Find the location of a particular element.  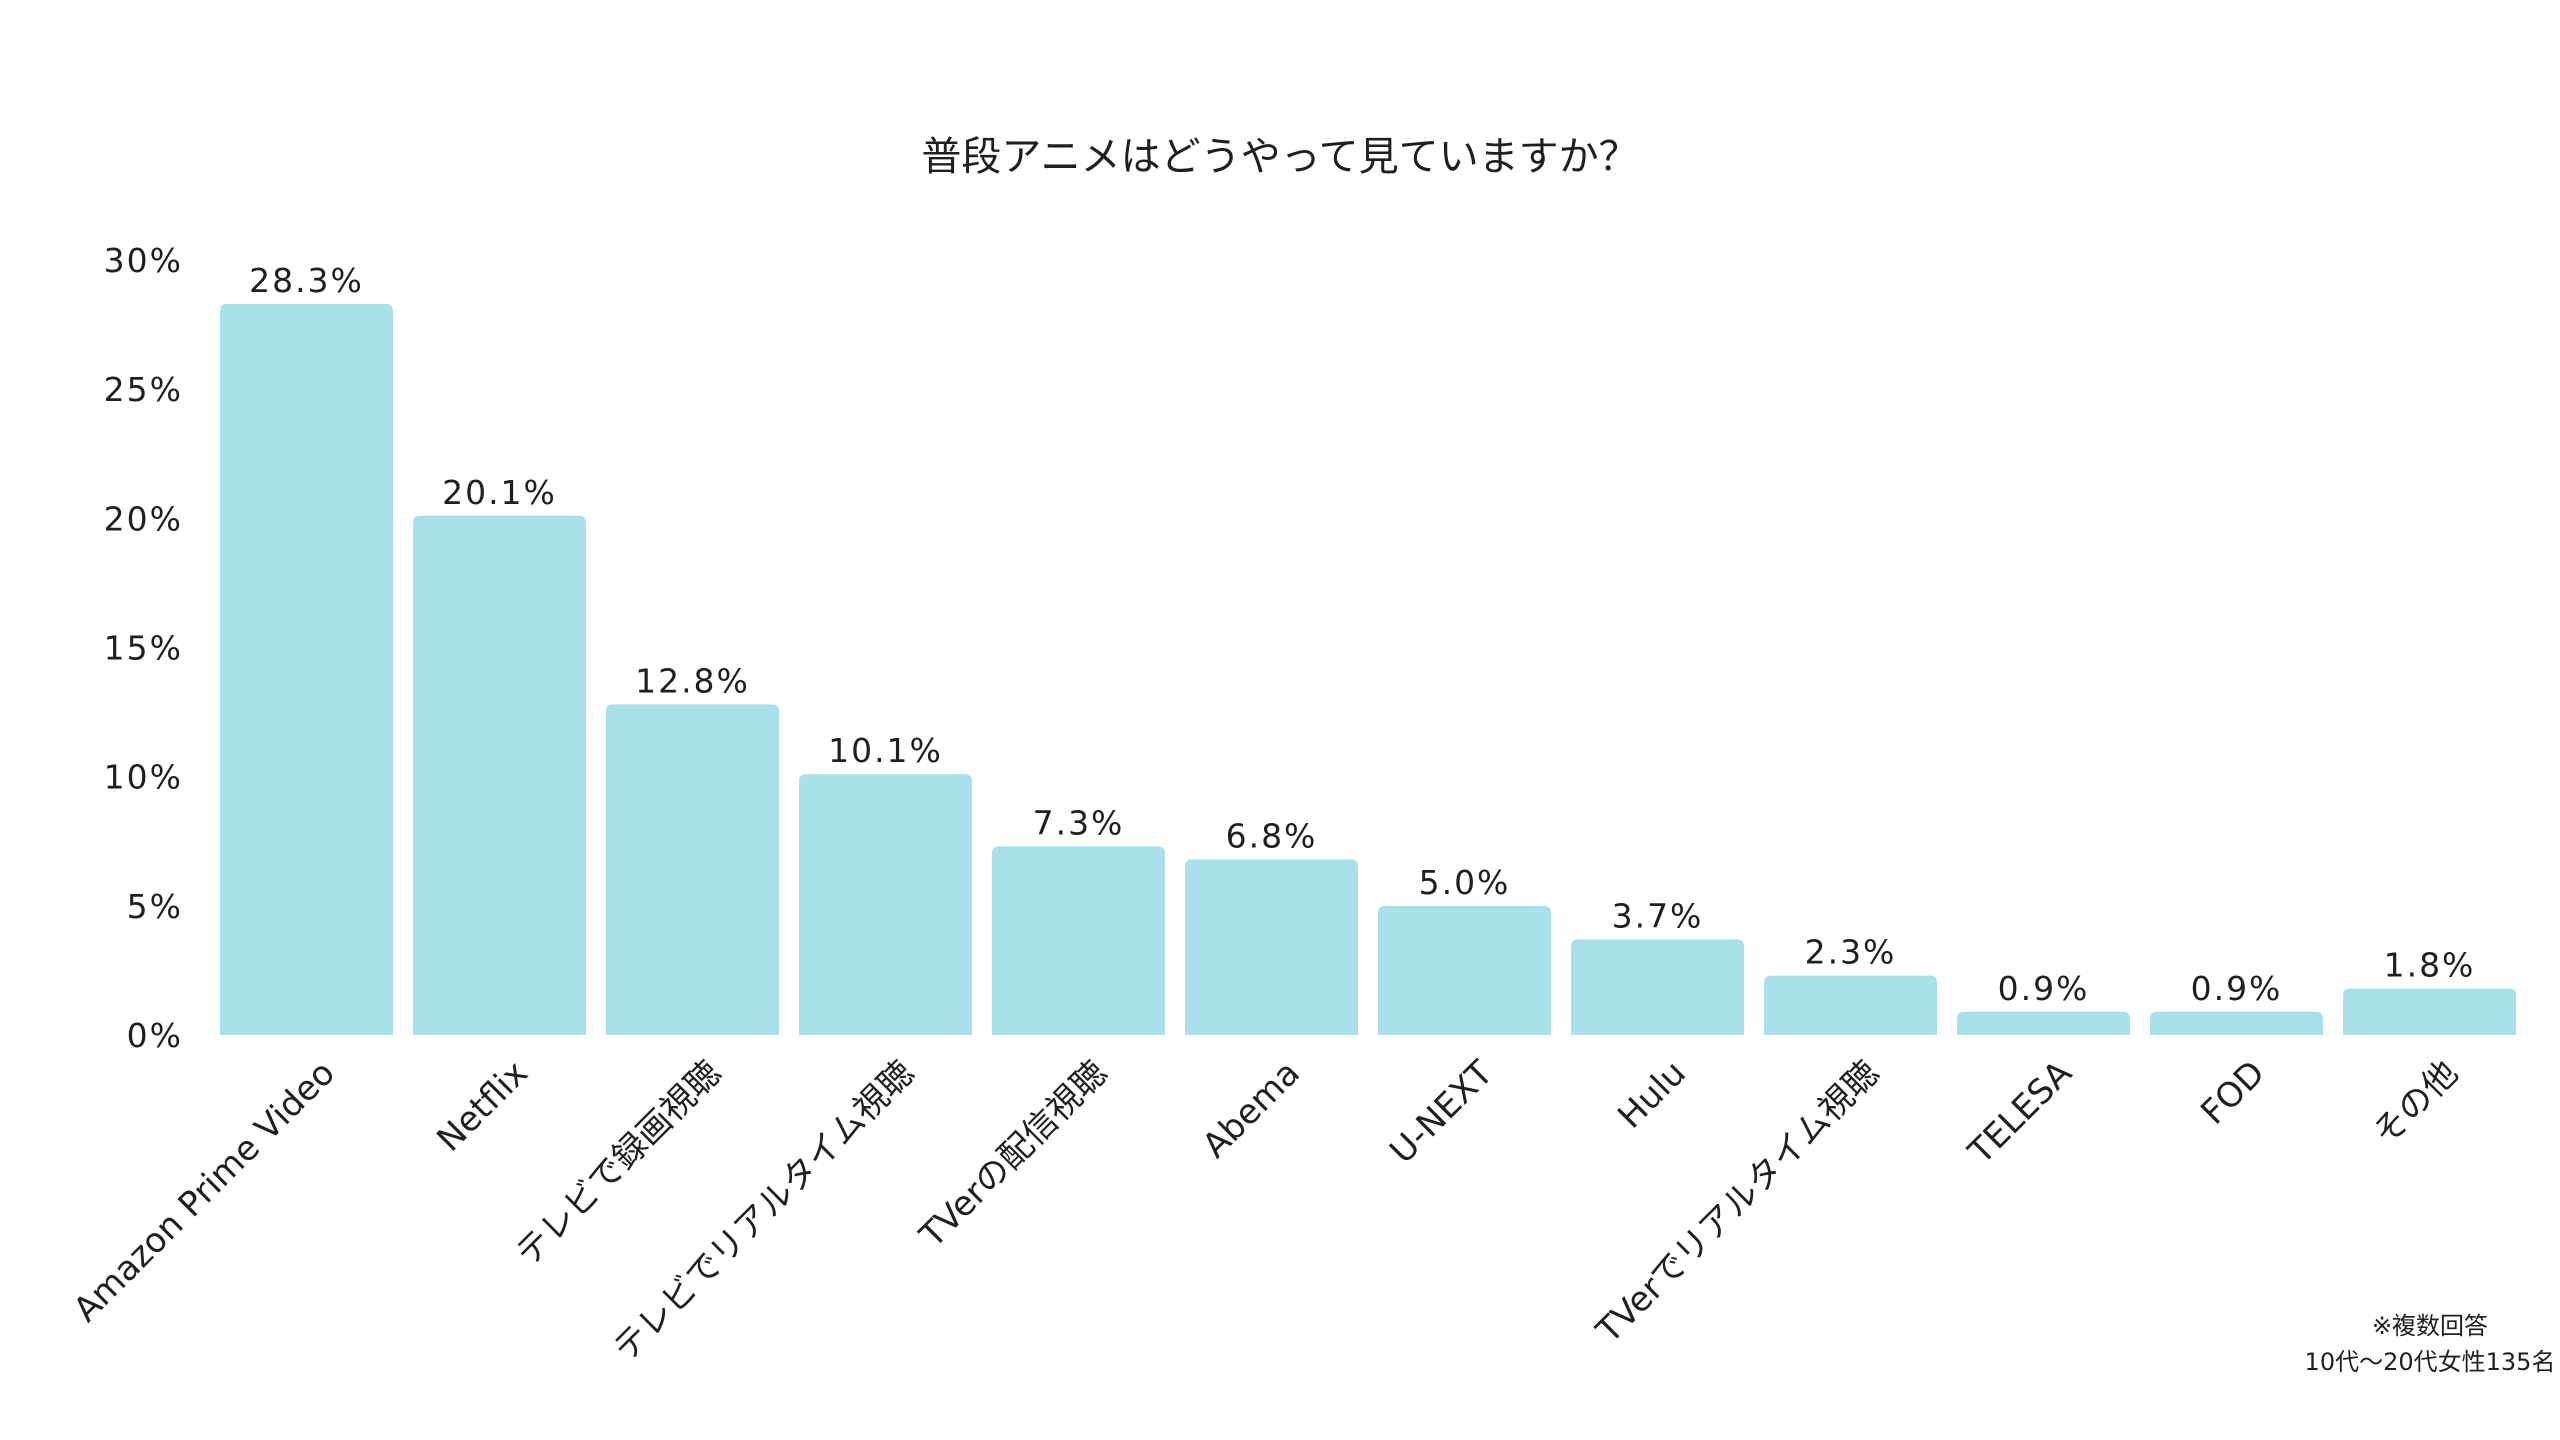

bar-value-label: 28.3% is located at coordinates (306, 280).